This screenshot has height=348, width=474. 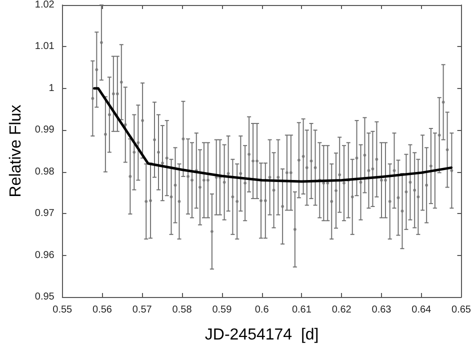 I want to click on y-tick-label: 1.02, so click(x=44, y=5).